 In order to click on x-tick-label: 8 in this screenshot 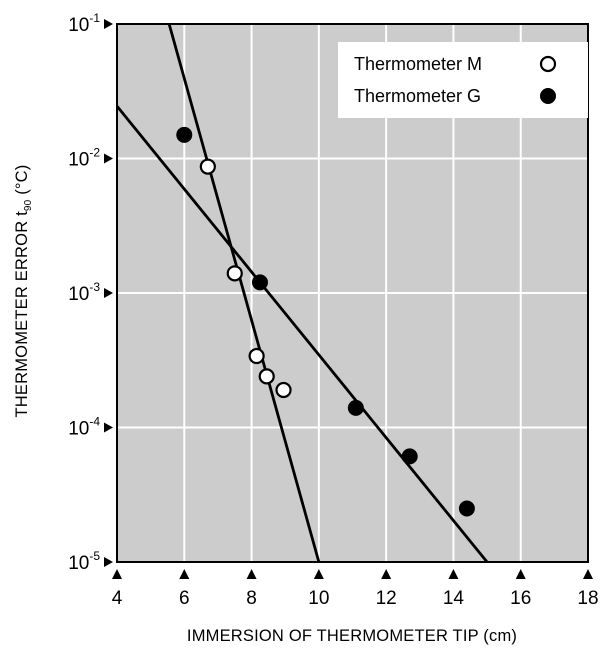, I will do `click(251, 598)`.